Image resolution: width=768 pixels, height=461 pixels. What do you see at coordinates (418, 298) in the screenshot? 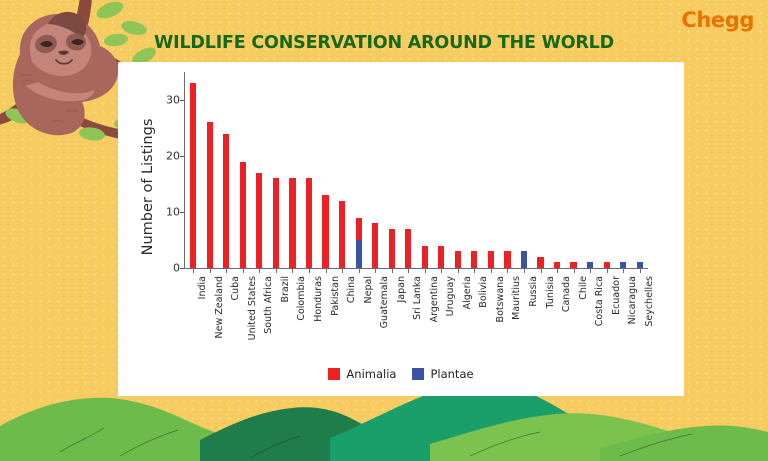
I see `x-tick-label: Sri Lanka` at bounding box center [418, 298].